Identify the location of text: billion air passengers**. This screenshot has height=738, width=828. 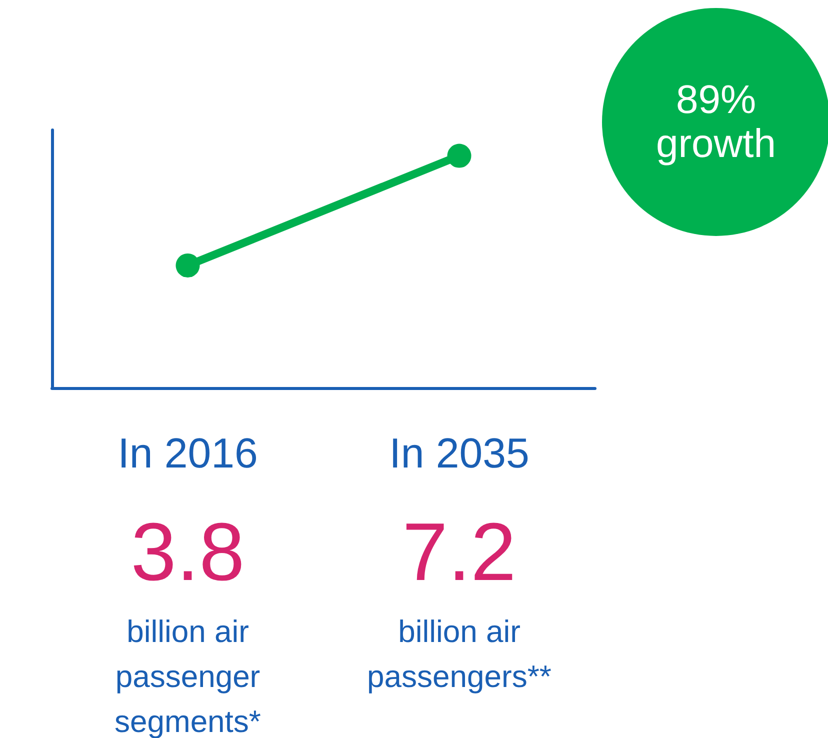
(459, 654).